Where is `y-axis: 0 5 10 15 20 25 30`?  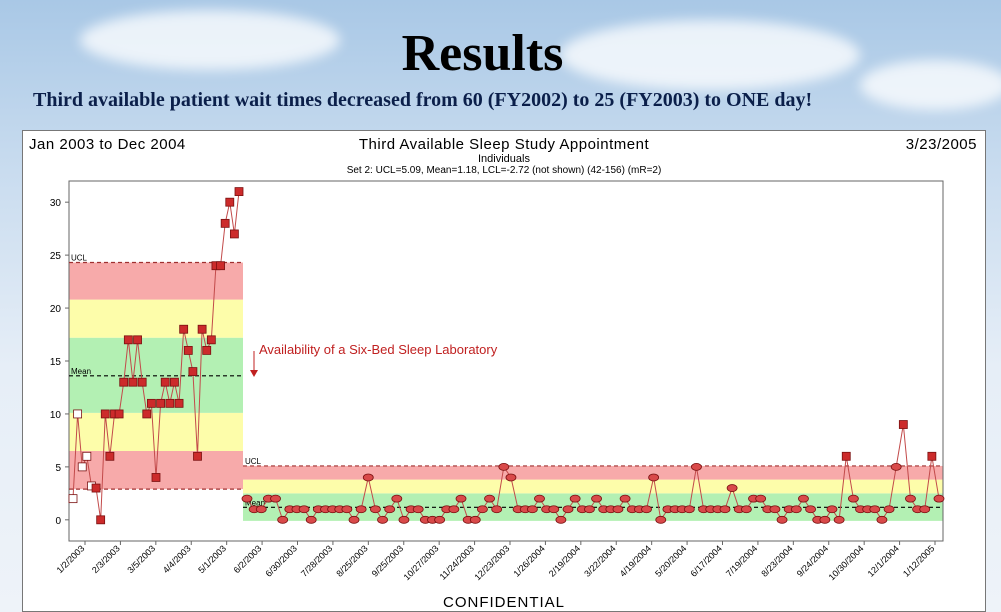
y-axis: 0 5 10 15 20 25 30 is located at coordinates (59, 362).